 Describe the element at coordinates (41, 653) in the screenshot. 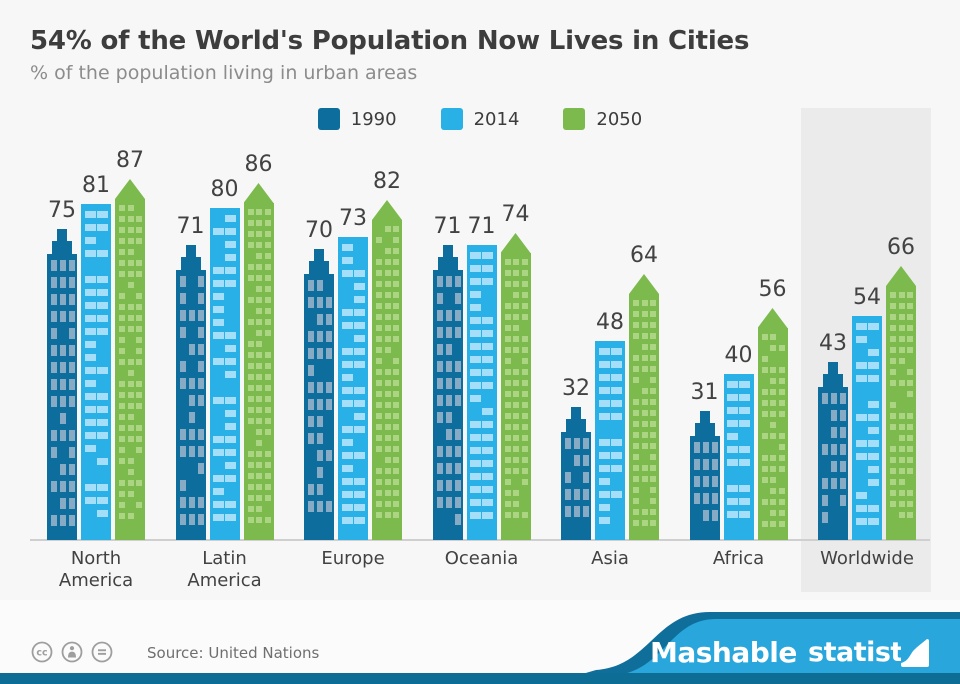

I see `svg-text: cc` at that location.